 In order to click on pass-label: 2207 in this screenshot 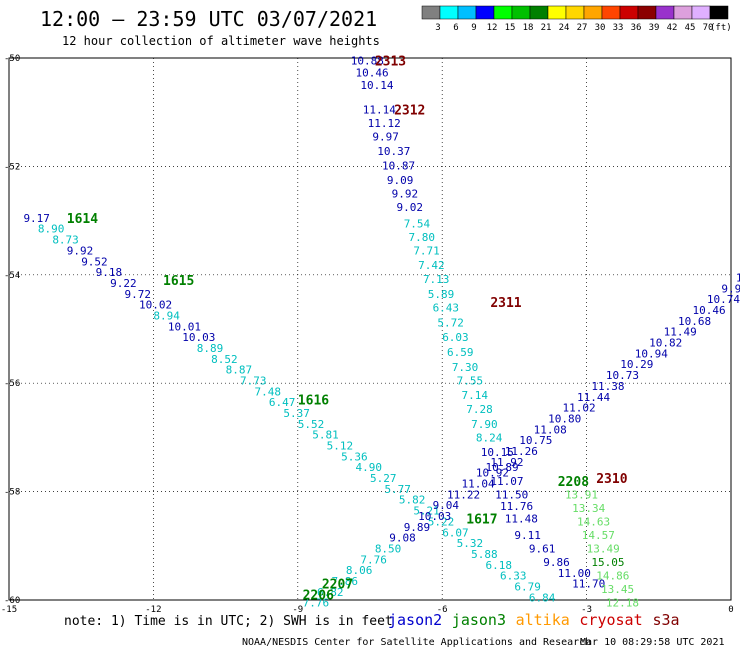, I will do `click(337, 585)`.